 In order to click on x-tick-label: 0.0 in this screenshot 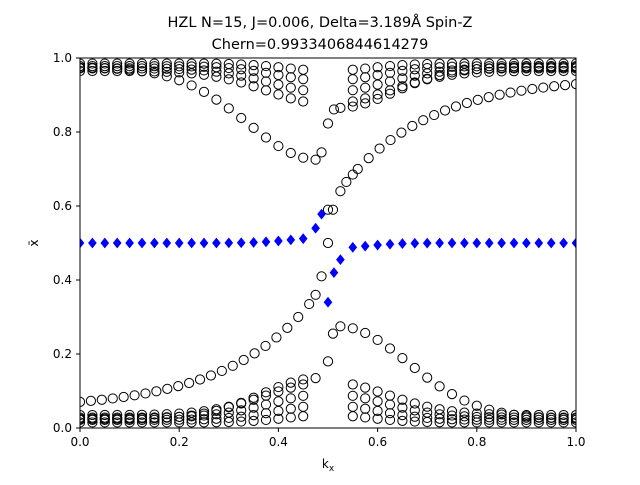, I will do `click(79, 442)`.